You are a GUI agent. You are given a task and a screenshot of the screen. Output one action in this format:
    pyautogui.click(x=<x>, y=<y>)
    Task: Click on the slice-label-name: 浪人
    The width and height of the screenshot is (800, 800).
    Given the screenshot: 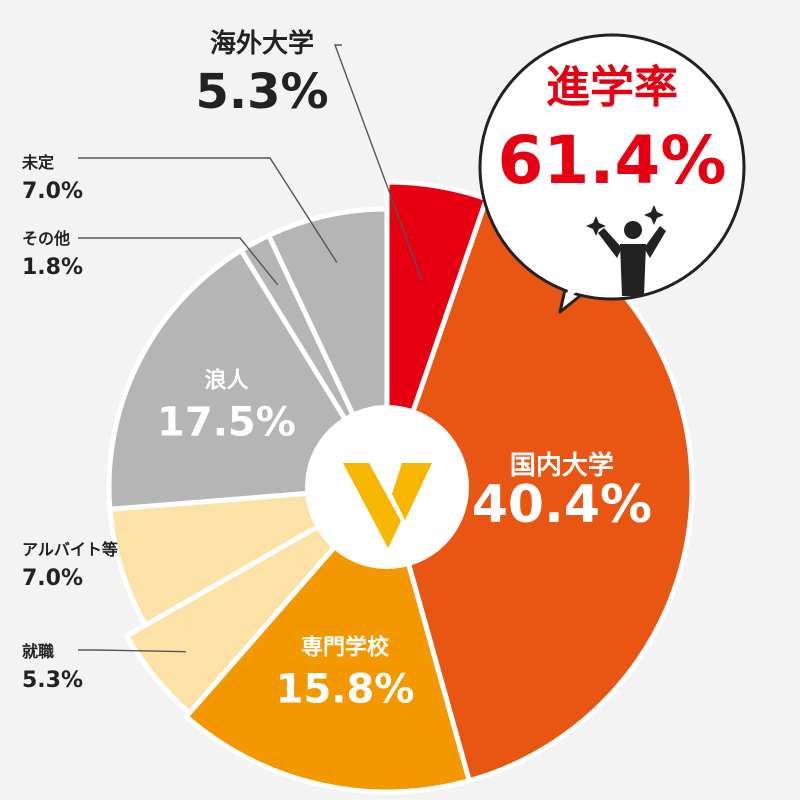 What is the action you would take?
    pyautogui.click(x=226, y=381)
    